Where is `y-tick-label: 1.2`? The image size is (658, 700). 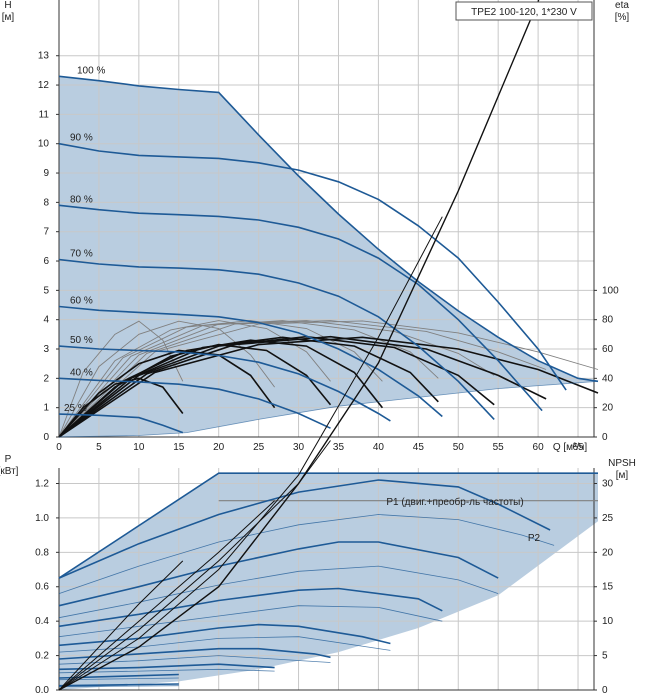
y-tick-label: 1.2 is located at coordinates (42, 483).